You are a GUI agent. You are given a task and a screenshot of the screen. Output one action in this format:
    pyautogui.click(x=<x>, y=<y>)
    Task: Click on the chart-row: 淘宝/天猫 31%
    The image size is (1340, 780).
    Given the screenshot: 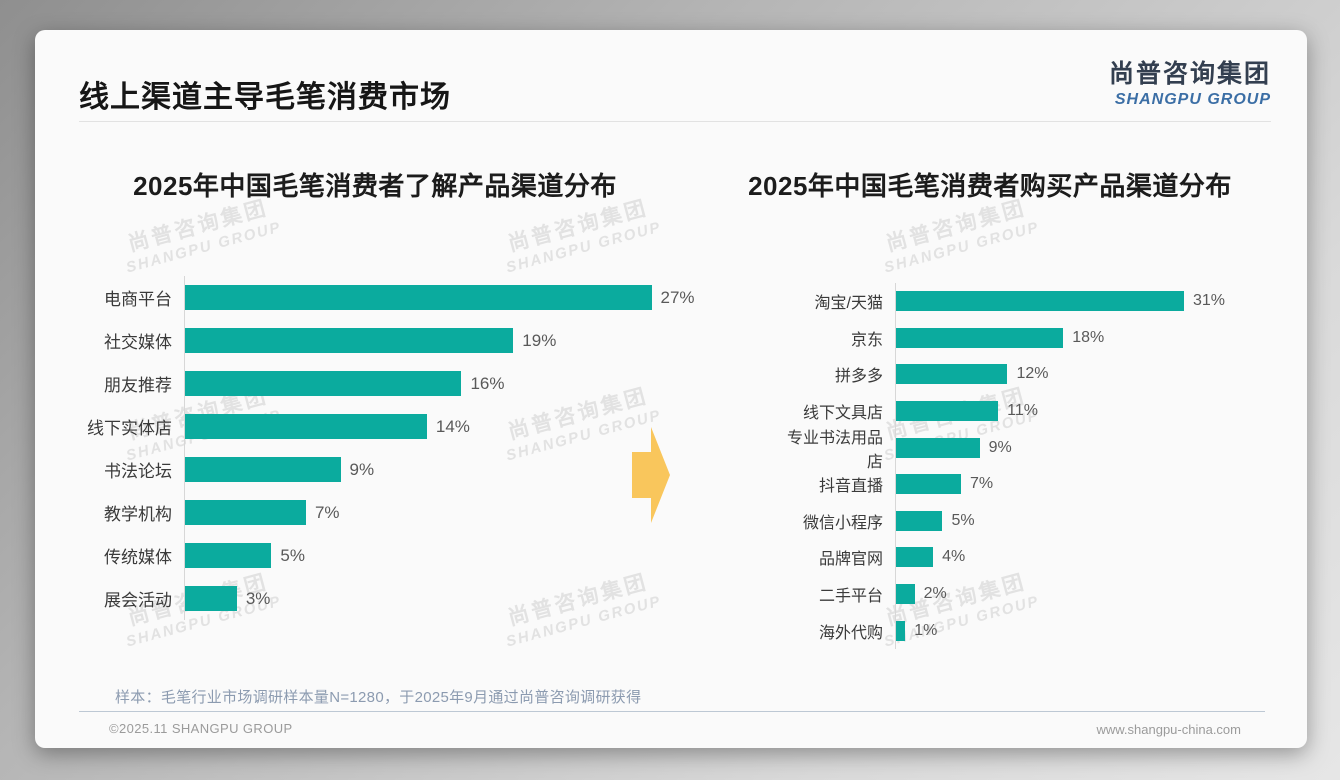 What is the action you would take?
    pyautogui.click(x=1013, y=301)
    